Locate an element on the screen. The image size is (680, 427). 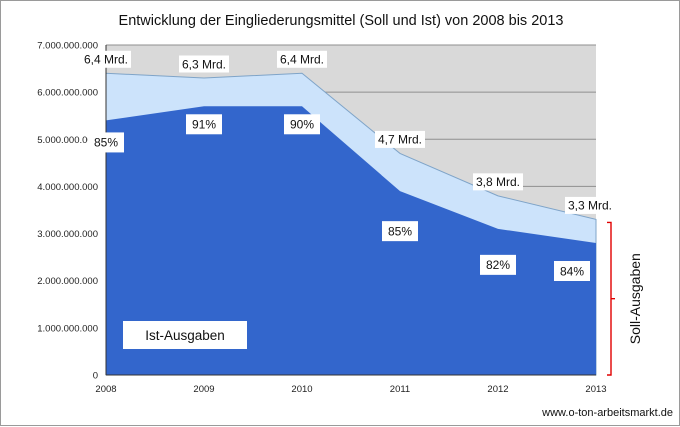
x-tick-label: 2011 is located at coordinates (400, 389).